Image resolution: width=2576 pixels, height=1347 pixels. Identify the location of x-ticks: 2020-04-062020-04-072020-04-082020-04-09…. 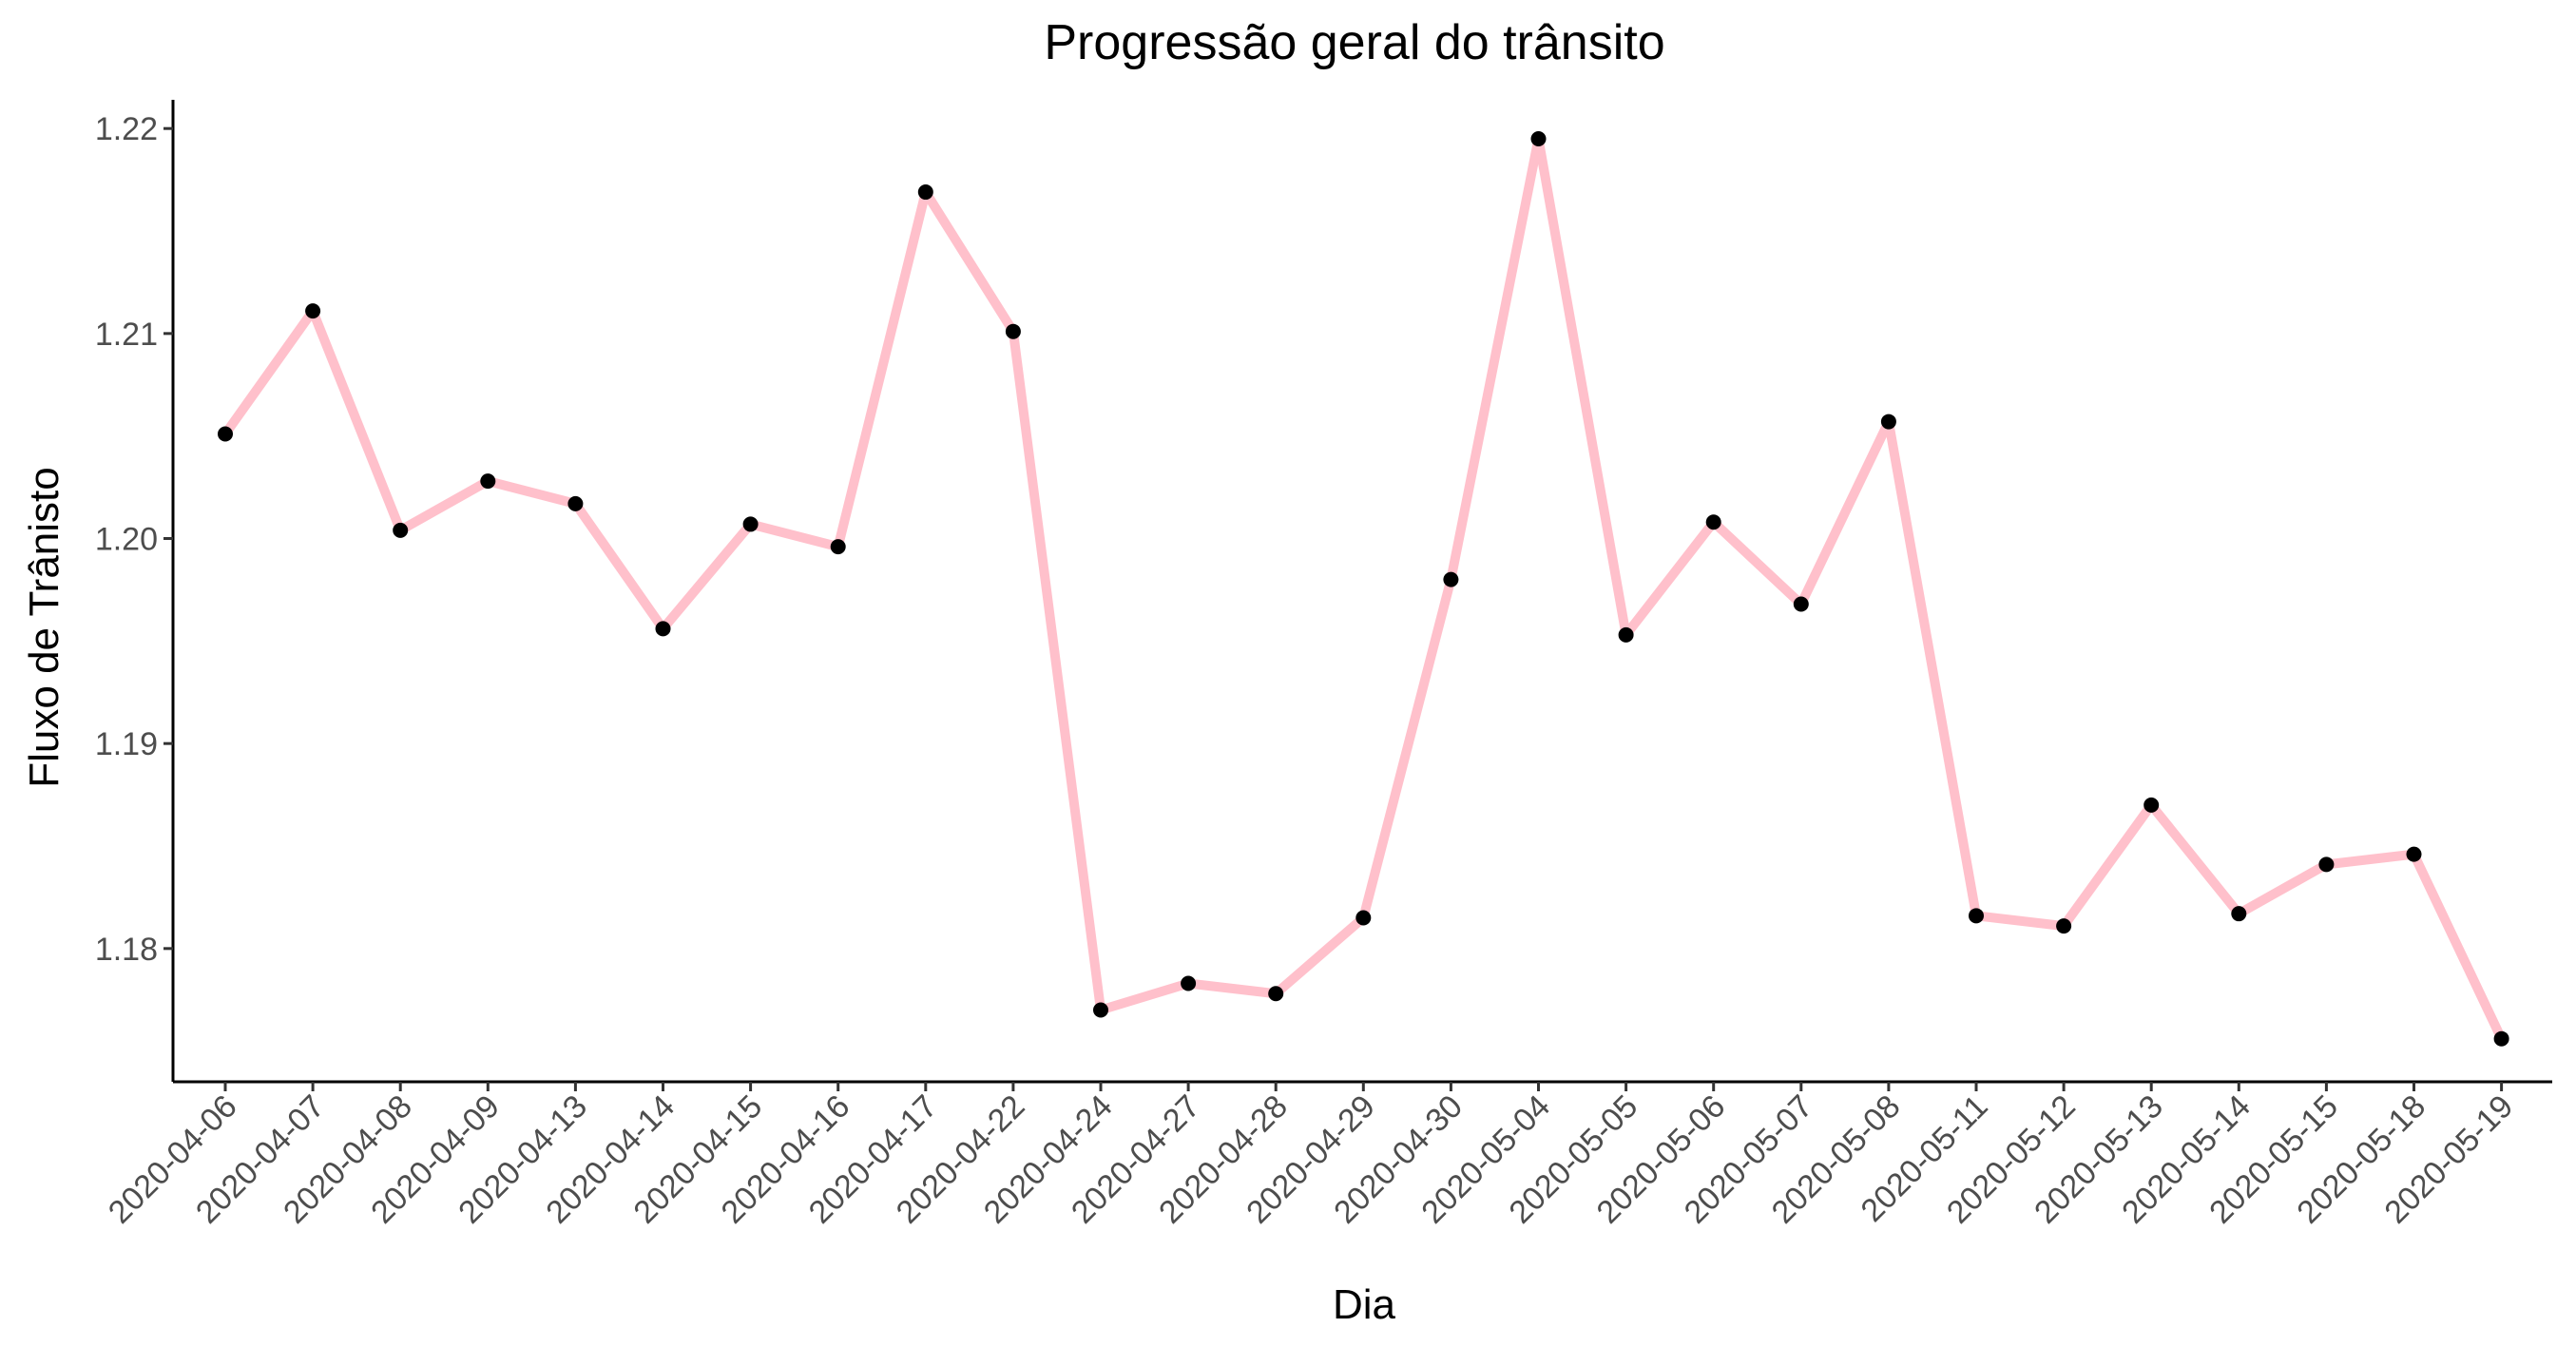
(1311, 1156).